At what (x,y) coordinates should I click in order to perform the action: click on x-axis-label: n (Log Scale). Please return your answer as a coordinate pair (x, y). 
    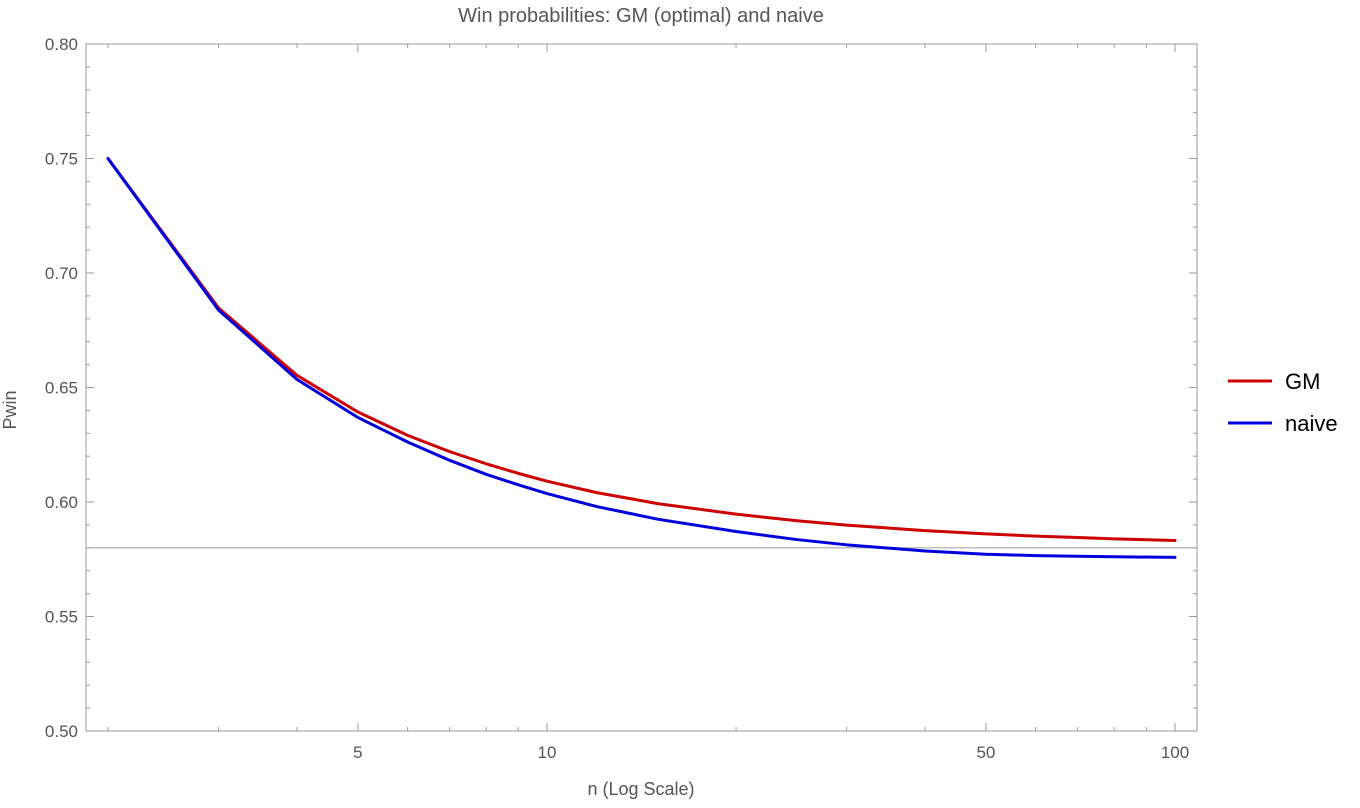
    Looking at the image, I should click on (640, 789).